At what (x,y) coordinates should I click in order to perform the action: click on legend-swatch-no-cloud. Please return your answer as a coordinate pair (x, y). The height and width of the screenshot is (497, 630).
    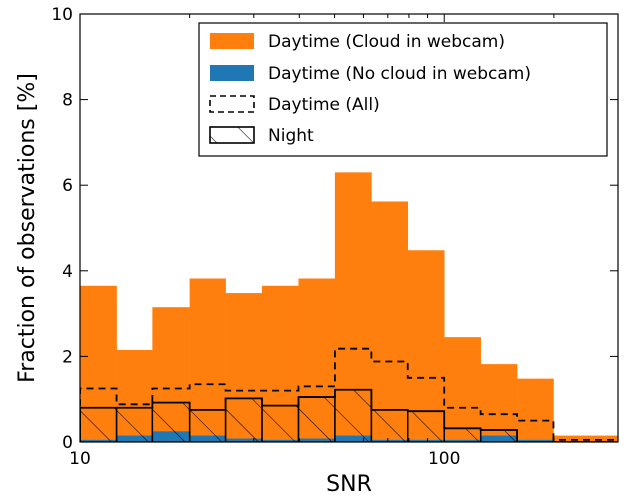
    Looking at the image, I should click on (232, 73).